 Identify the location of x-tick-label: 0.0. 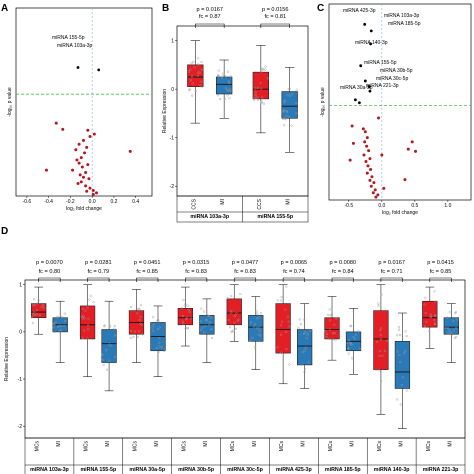
(92, 202).